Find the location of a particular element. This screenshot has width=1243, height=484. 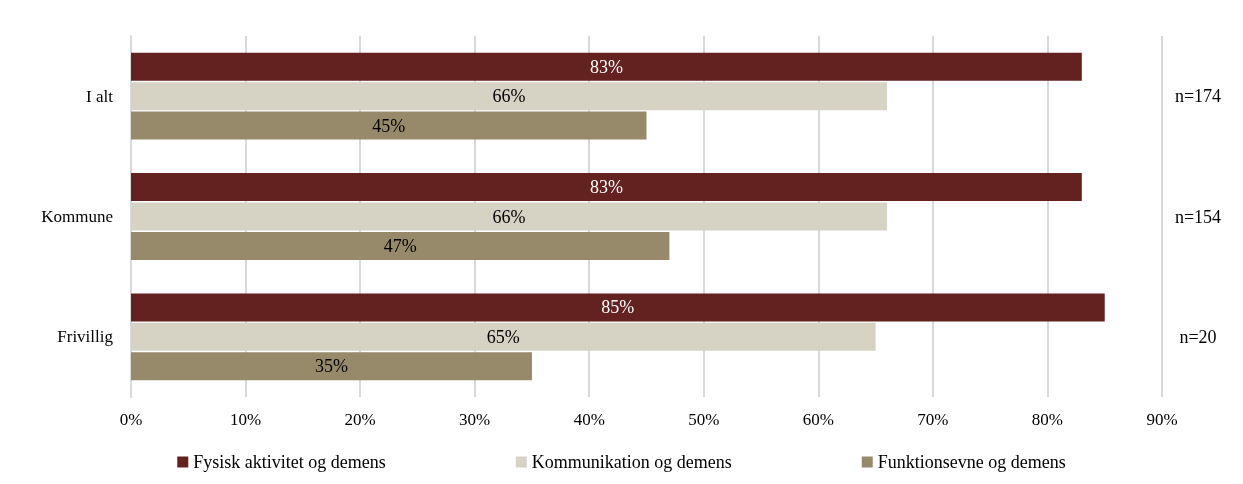

text: n=20 is located at coordinates (1198, 336).